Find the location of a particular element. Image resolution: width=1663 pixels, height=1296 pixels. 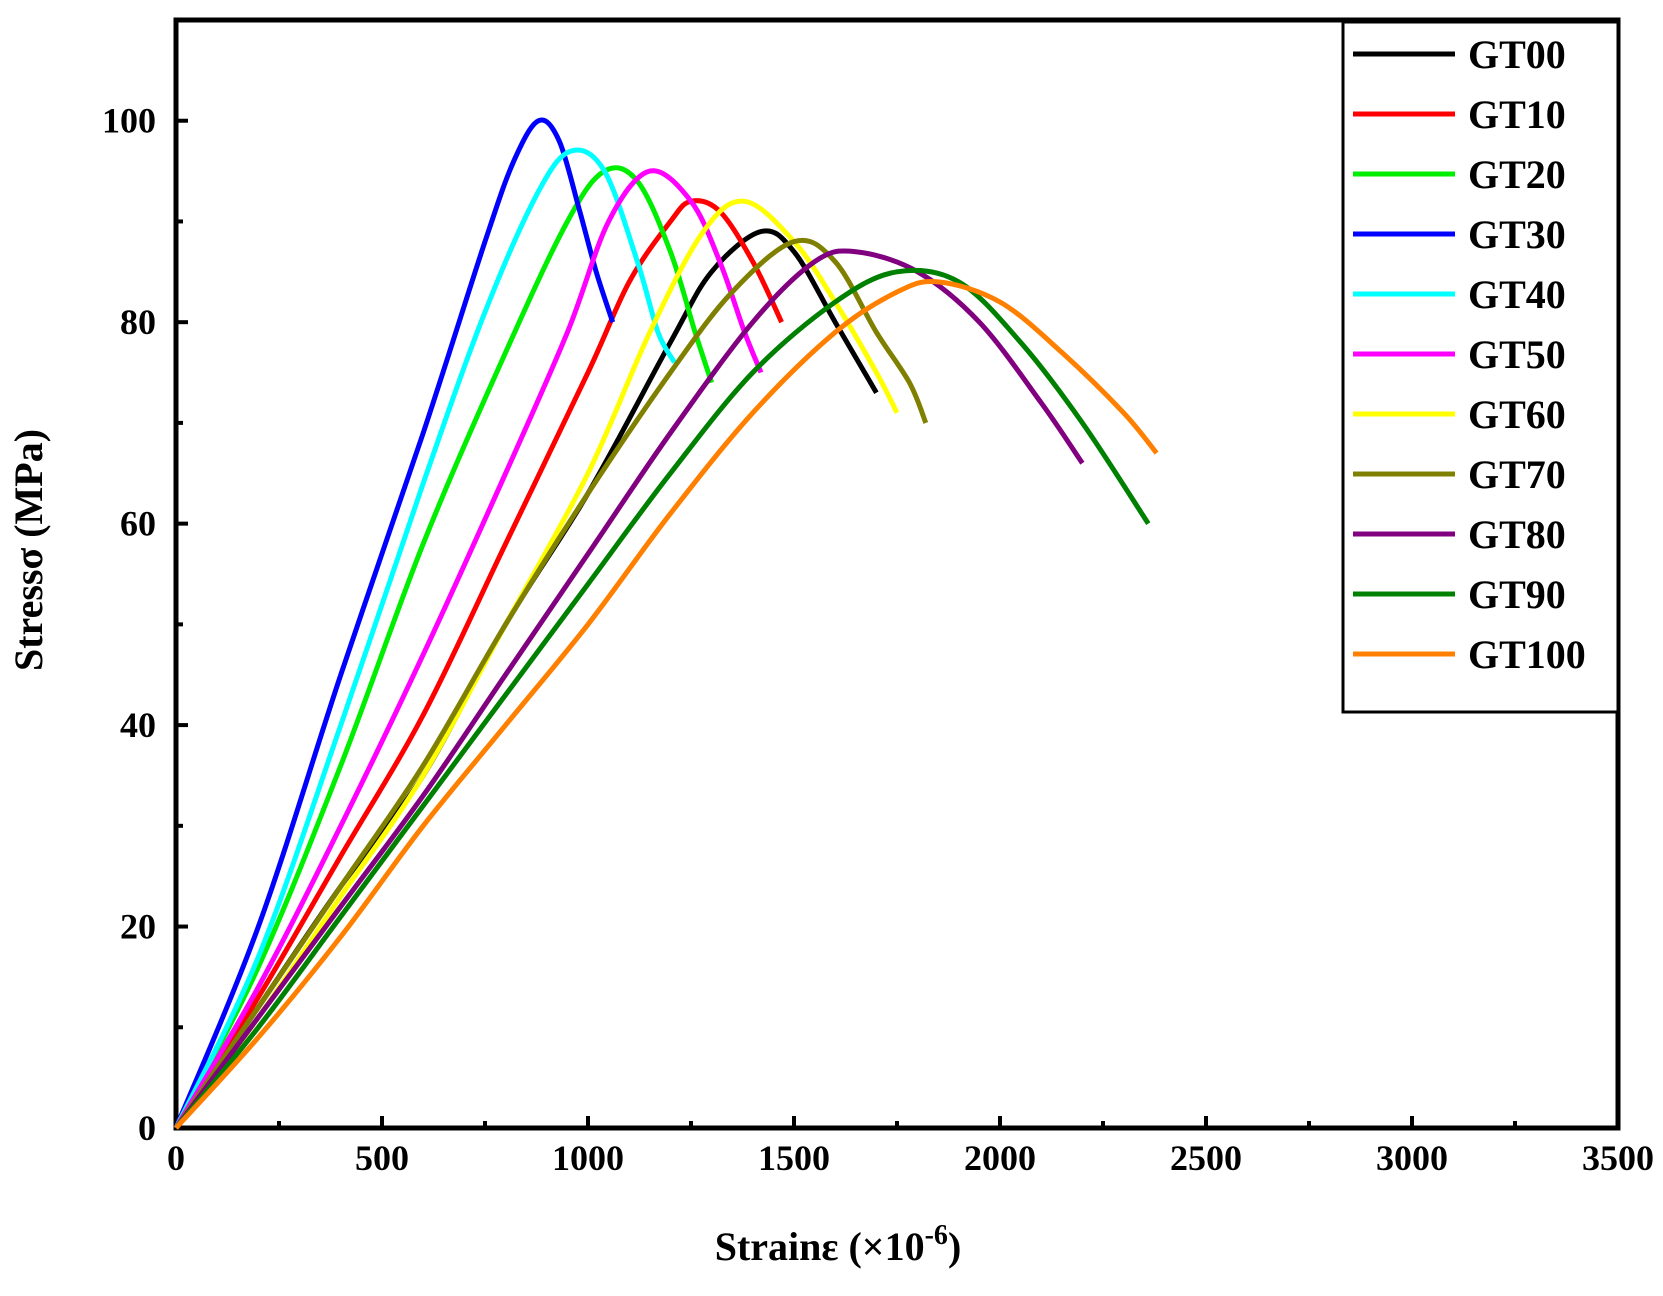

legend-label-gt40: GT40 is located at coordinates (1517, 294).